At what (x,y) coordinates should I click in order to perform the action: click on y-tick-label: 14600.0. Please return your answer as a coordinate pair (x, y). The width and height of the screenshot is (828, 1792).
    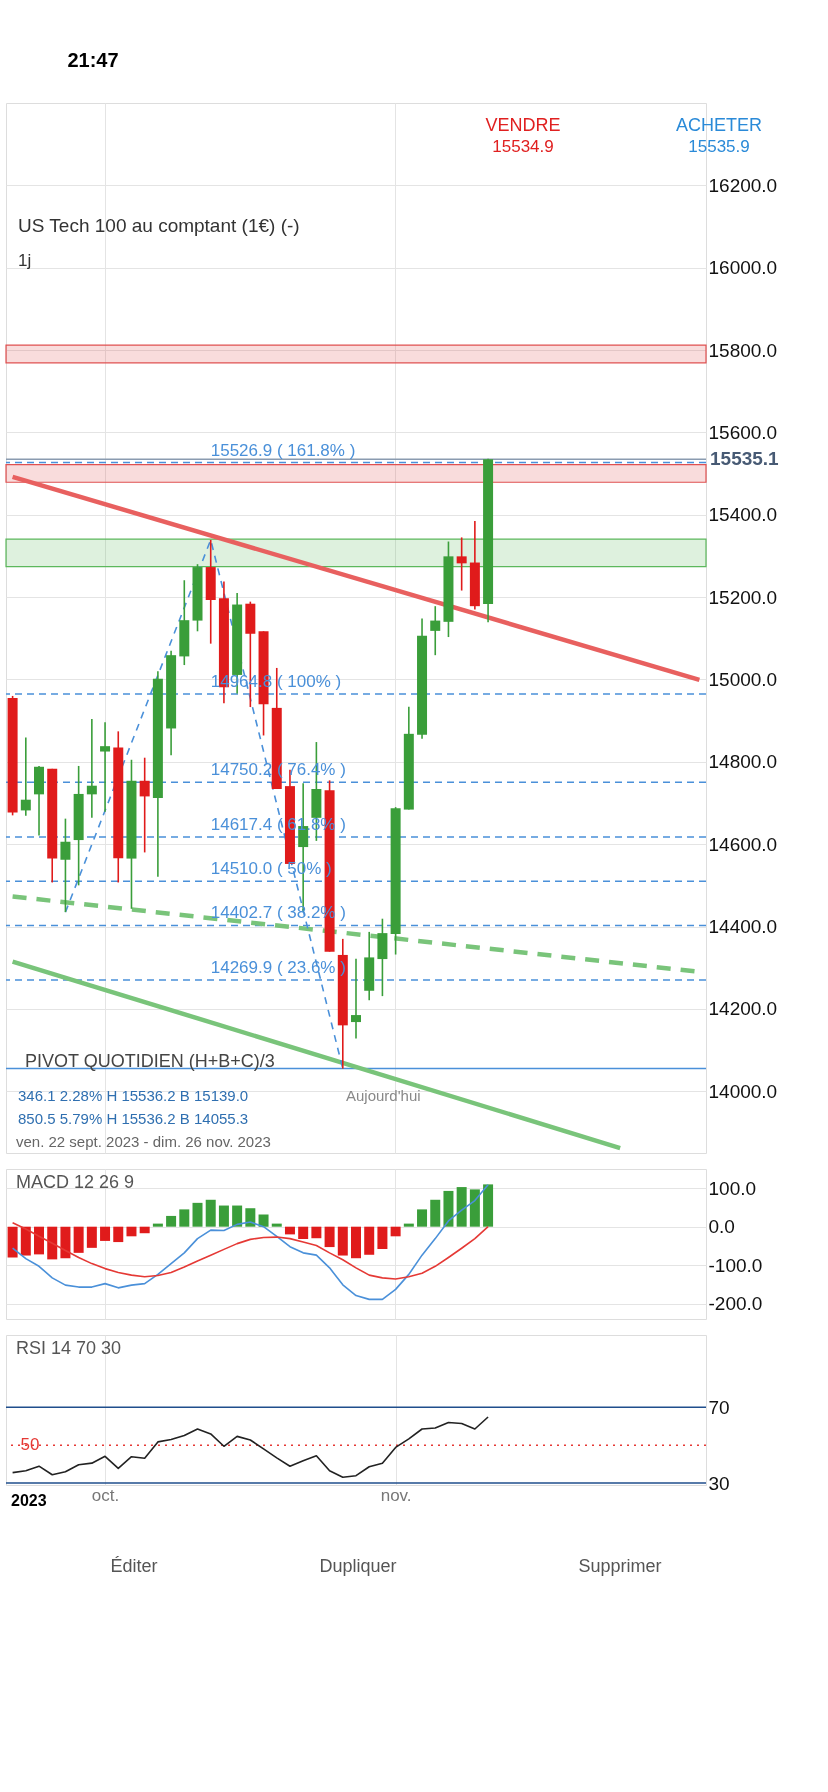
    Looking at the image, I should click on (743, 844).